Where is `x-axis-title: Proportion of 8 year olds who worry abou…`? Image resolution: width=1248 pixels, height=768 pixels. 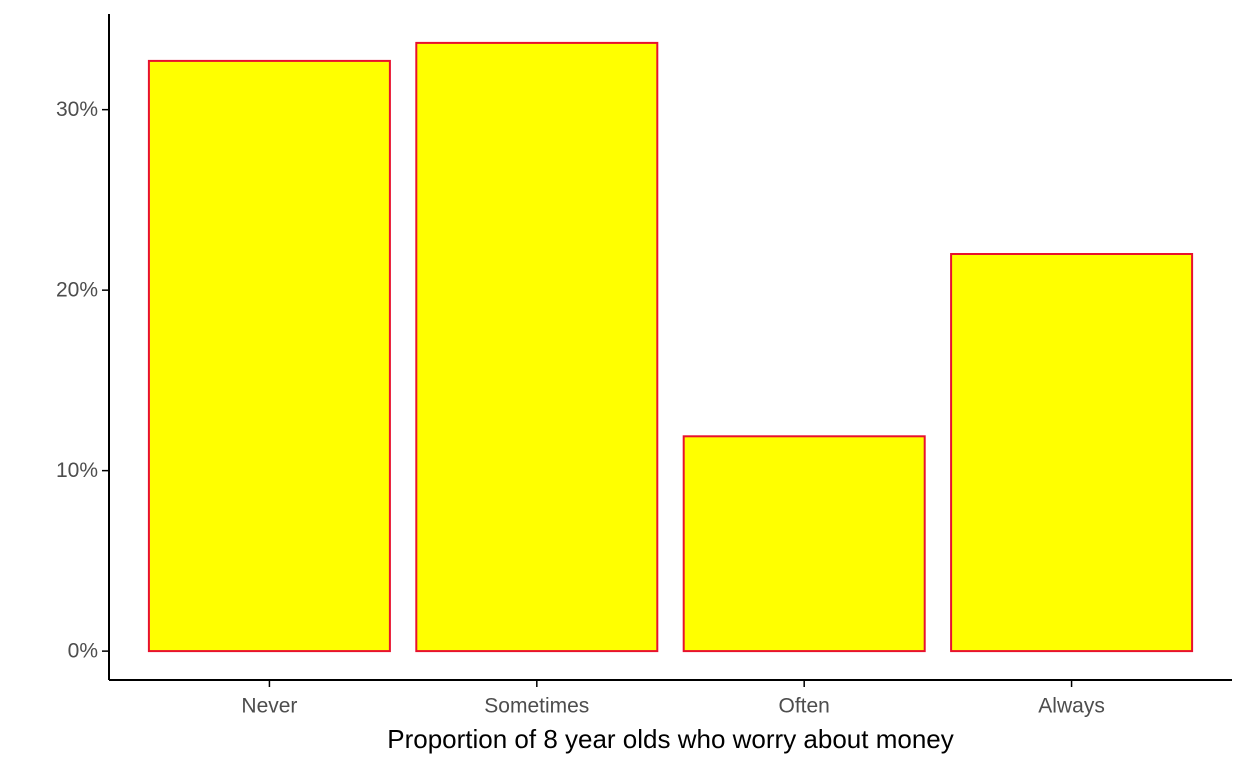 x-axis-title: Proportion of 8 year olds who worry abou… is located at coordinates (670, 739).